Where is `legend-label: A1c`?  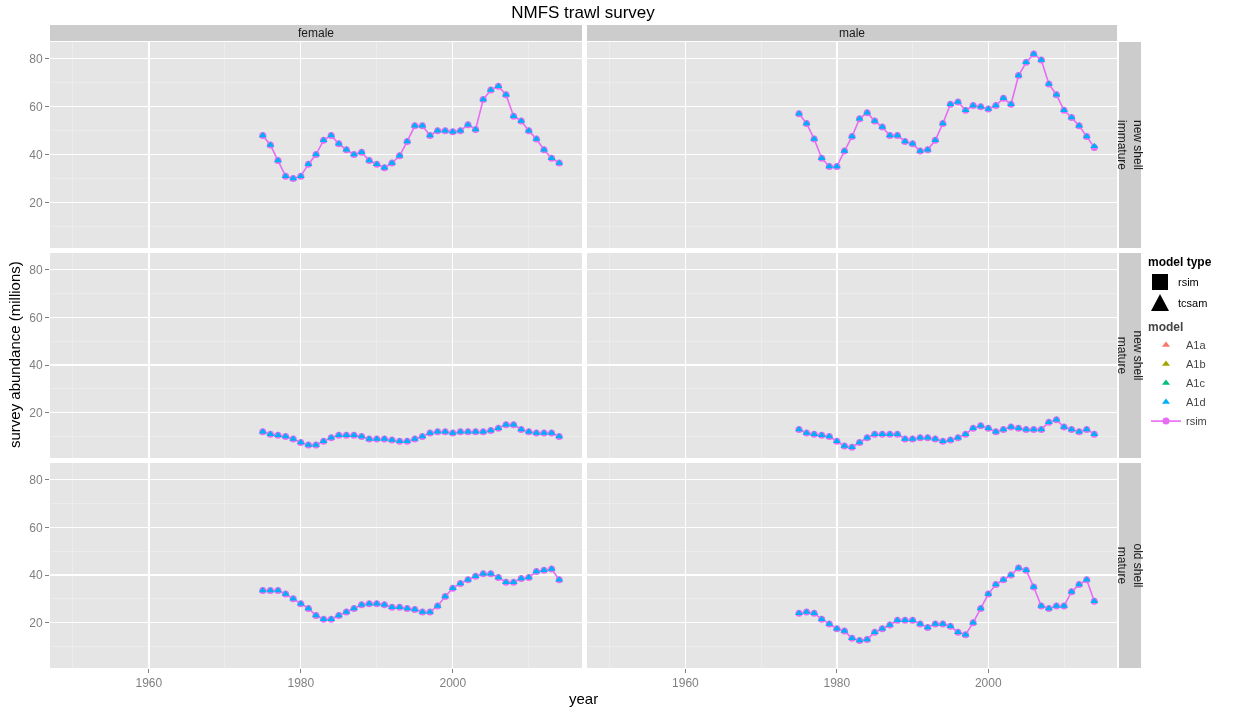 legend-label: A1c is located at coordinates (1196, 383).